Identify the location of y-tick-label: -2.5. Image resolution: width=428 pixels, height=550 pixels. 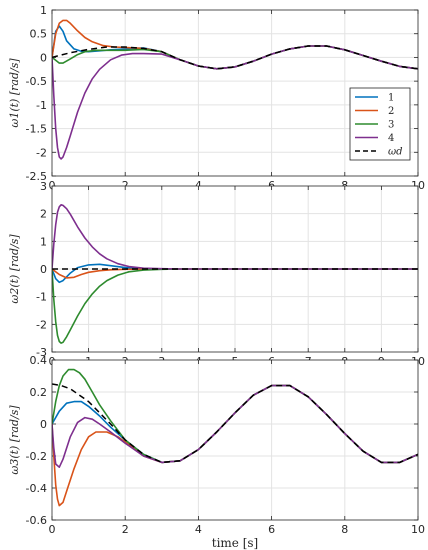
(36, 176).